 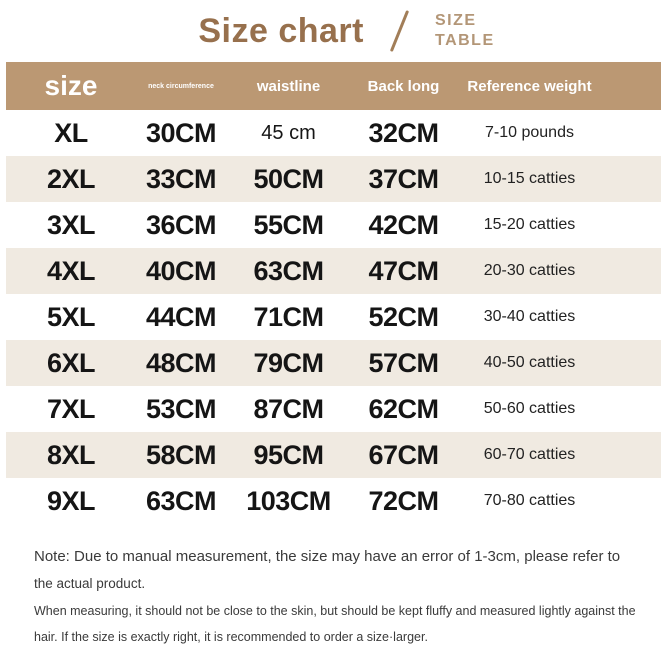 What do you see at coordinates (181, 224) in the screenshot?
I see `cell-neck: 36CM` at bounding box center [181, 224].